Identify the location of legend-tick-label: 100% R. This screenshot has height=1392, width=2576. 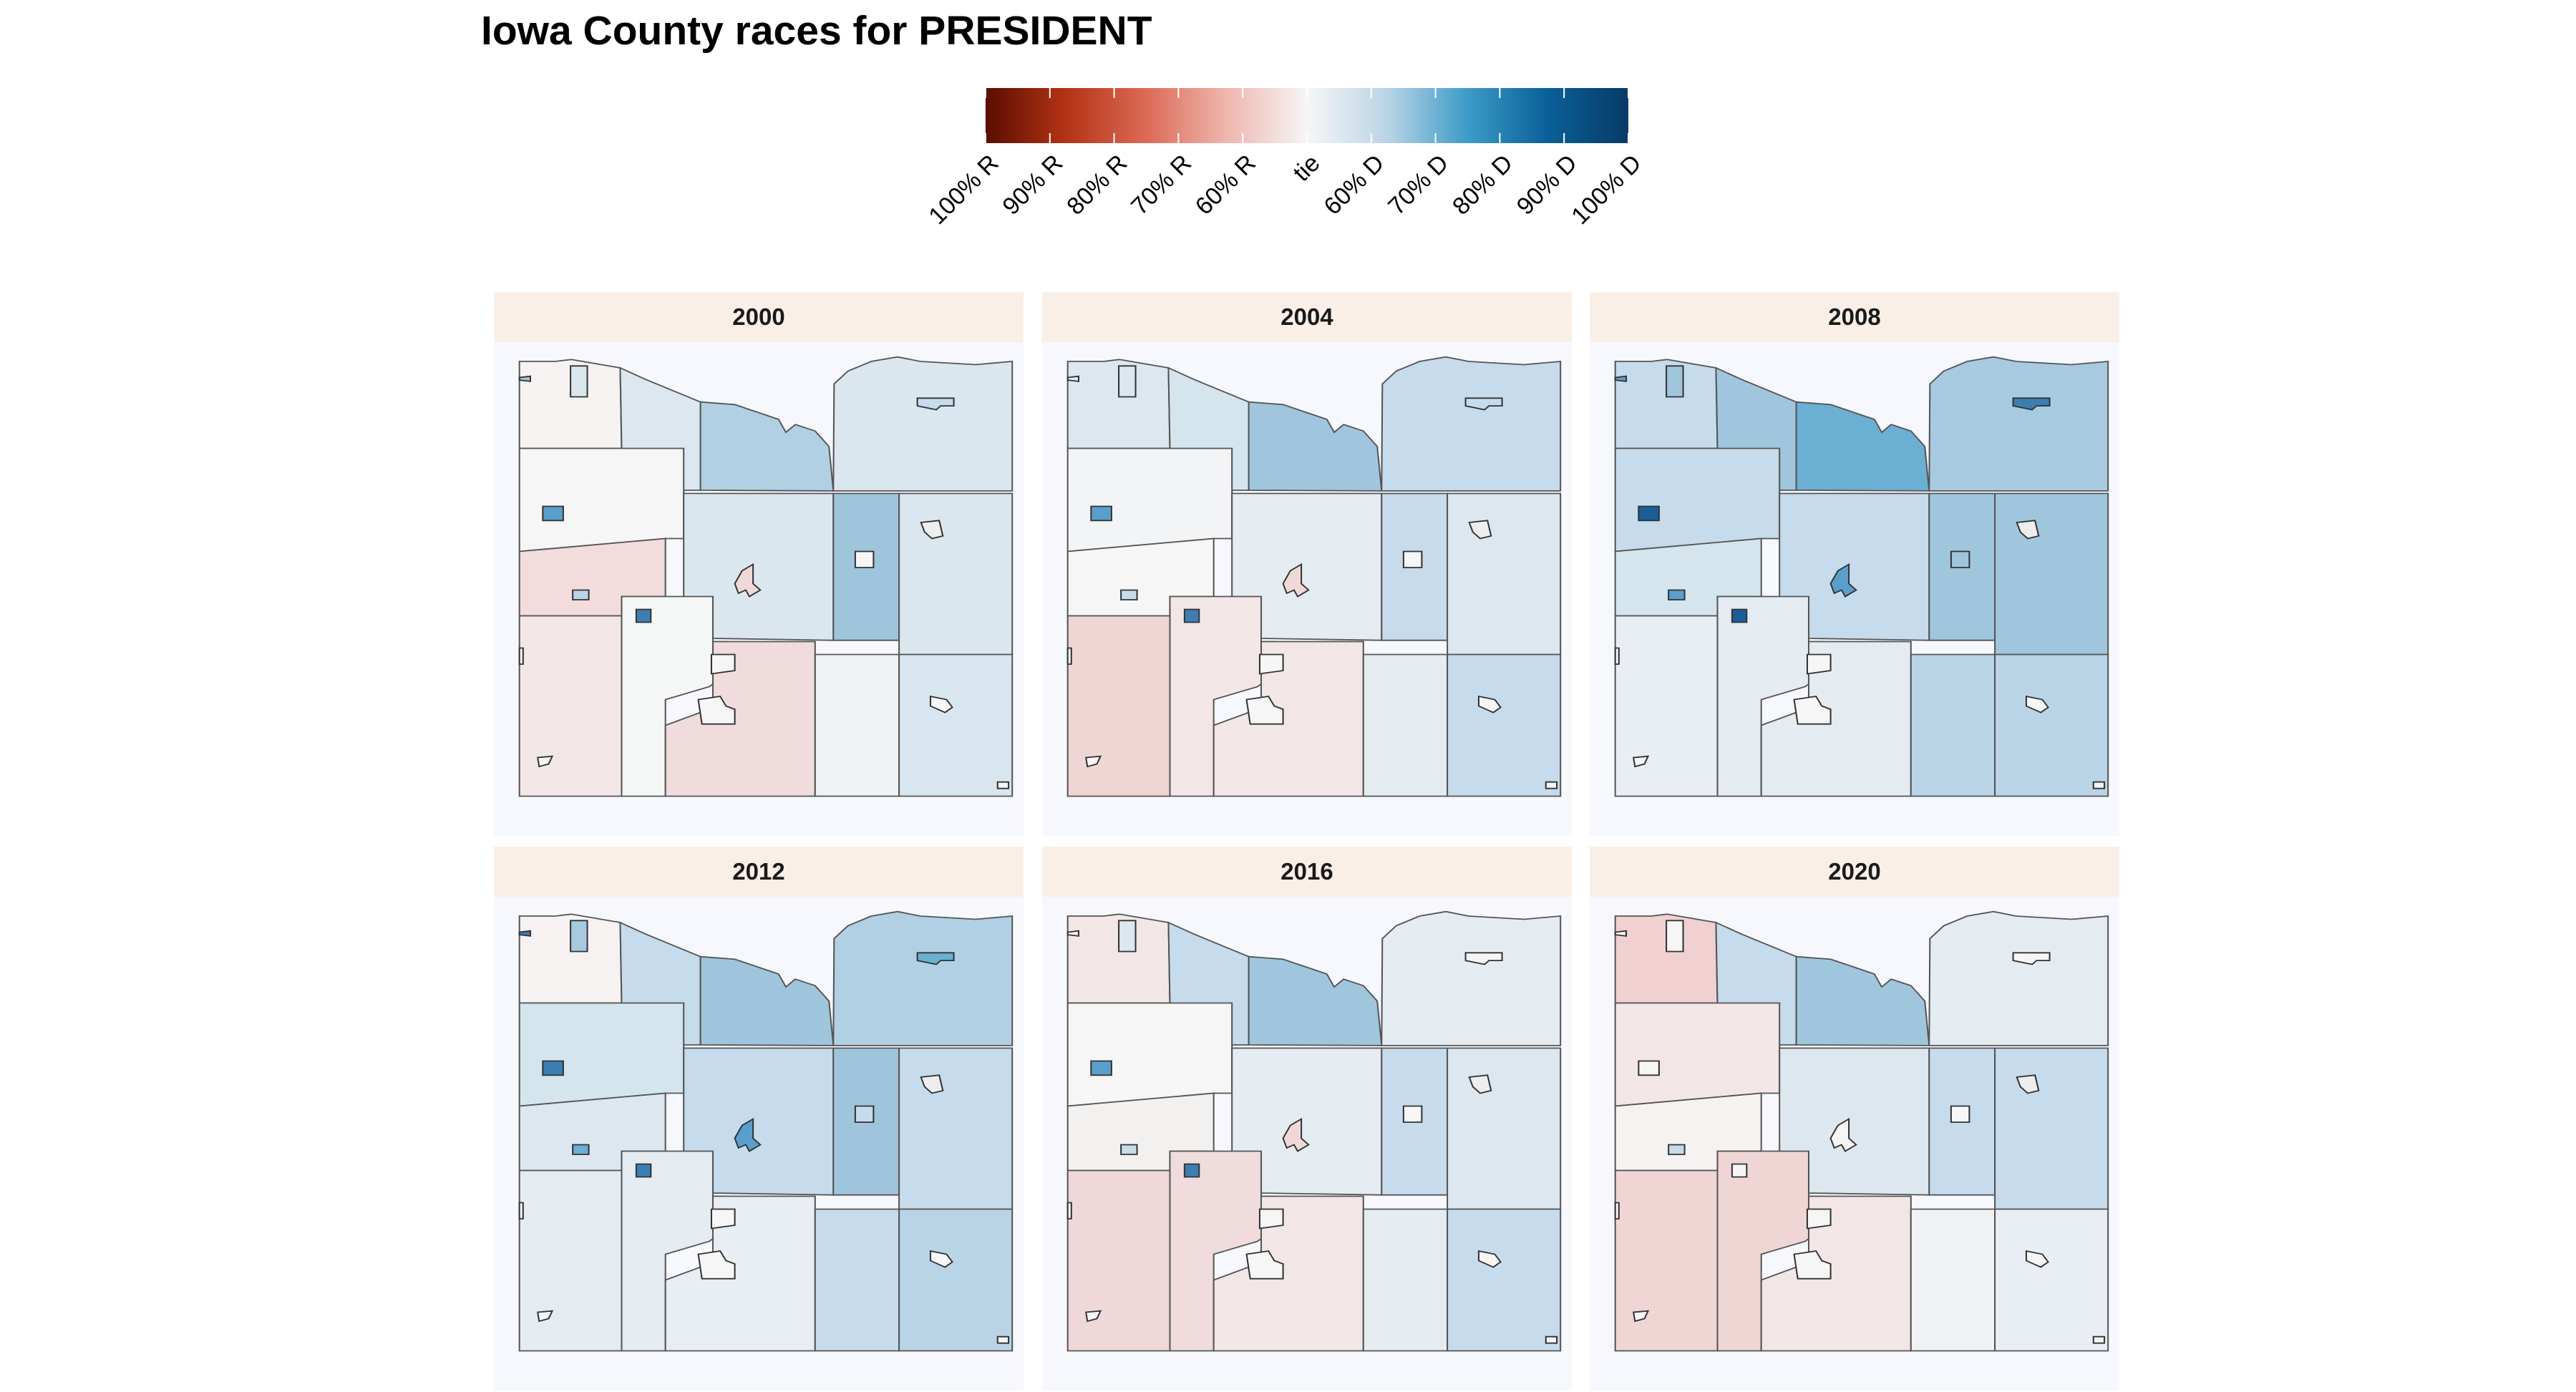
(963, 190).